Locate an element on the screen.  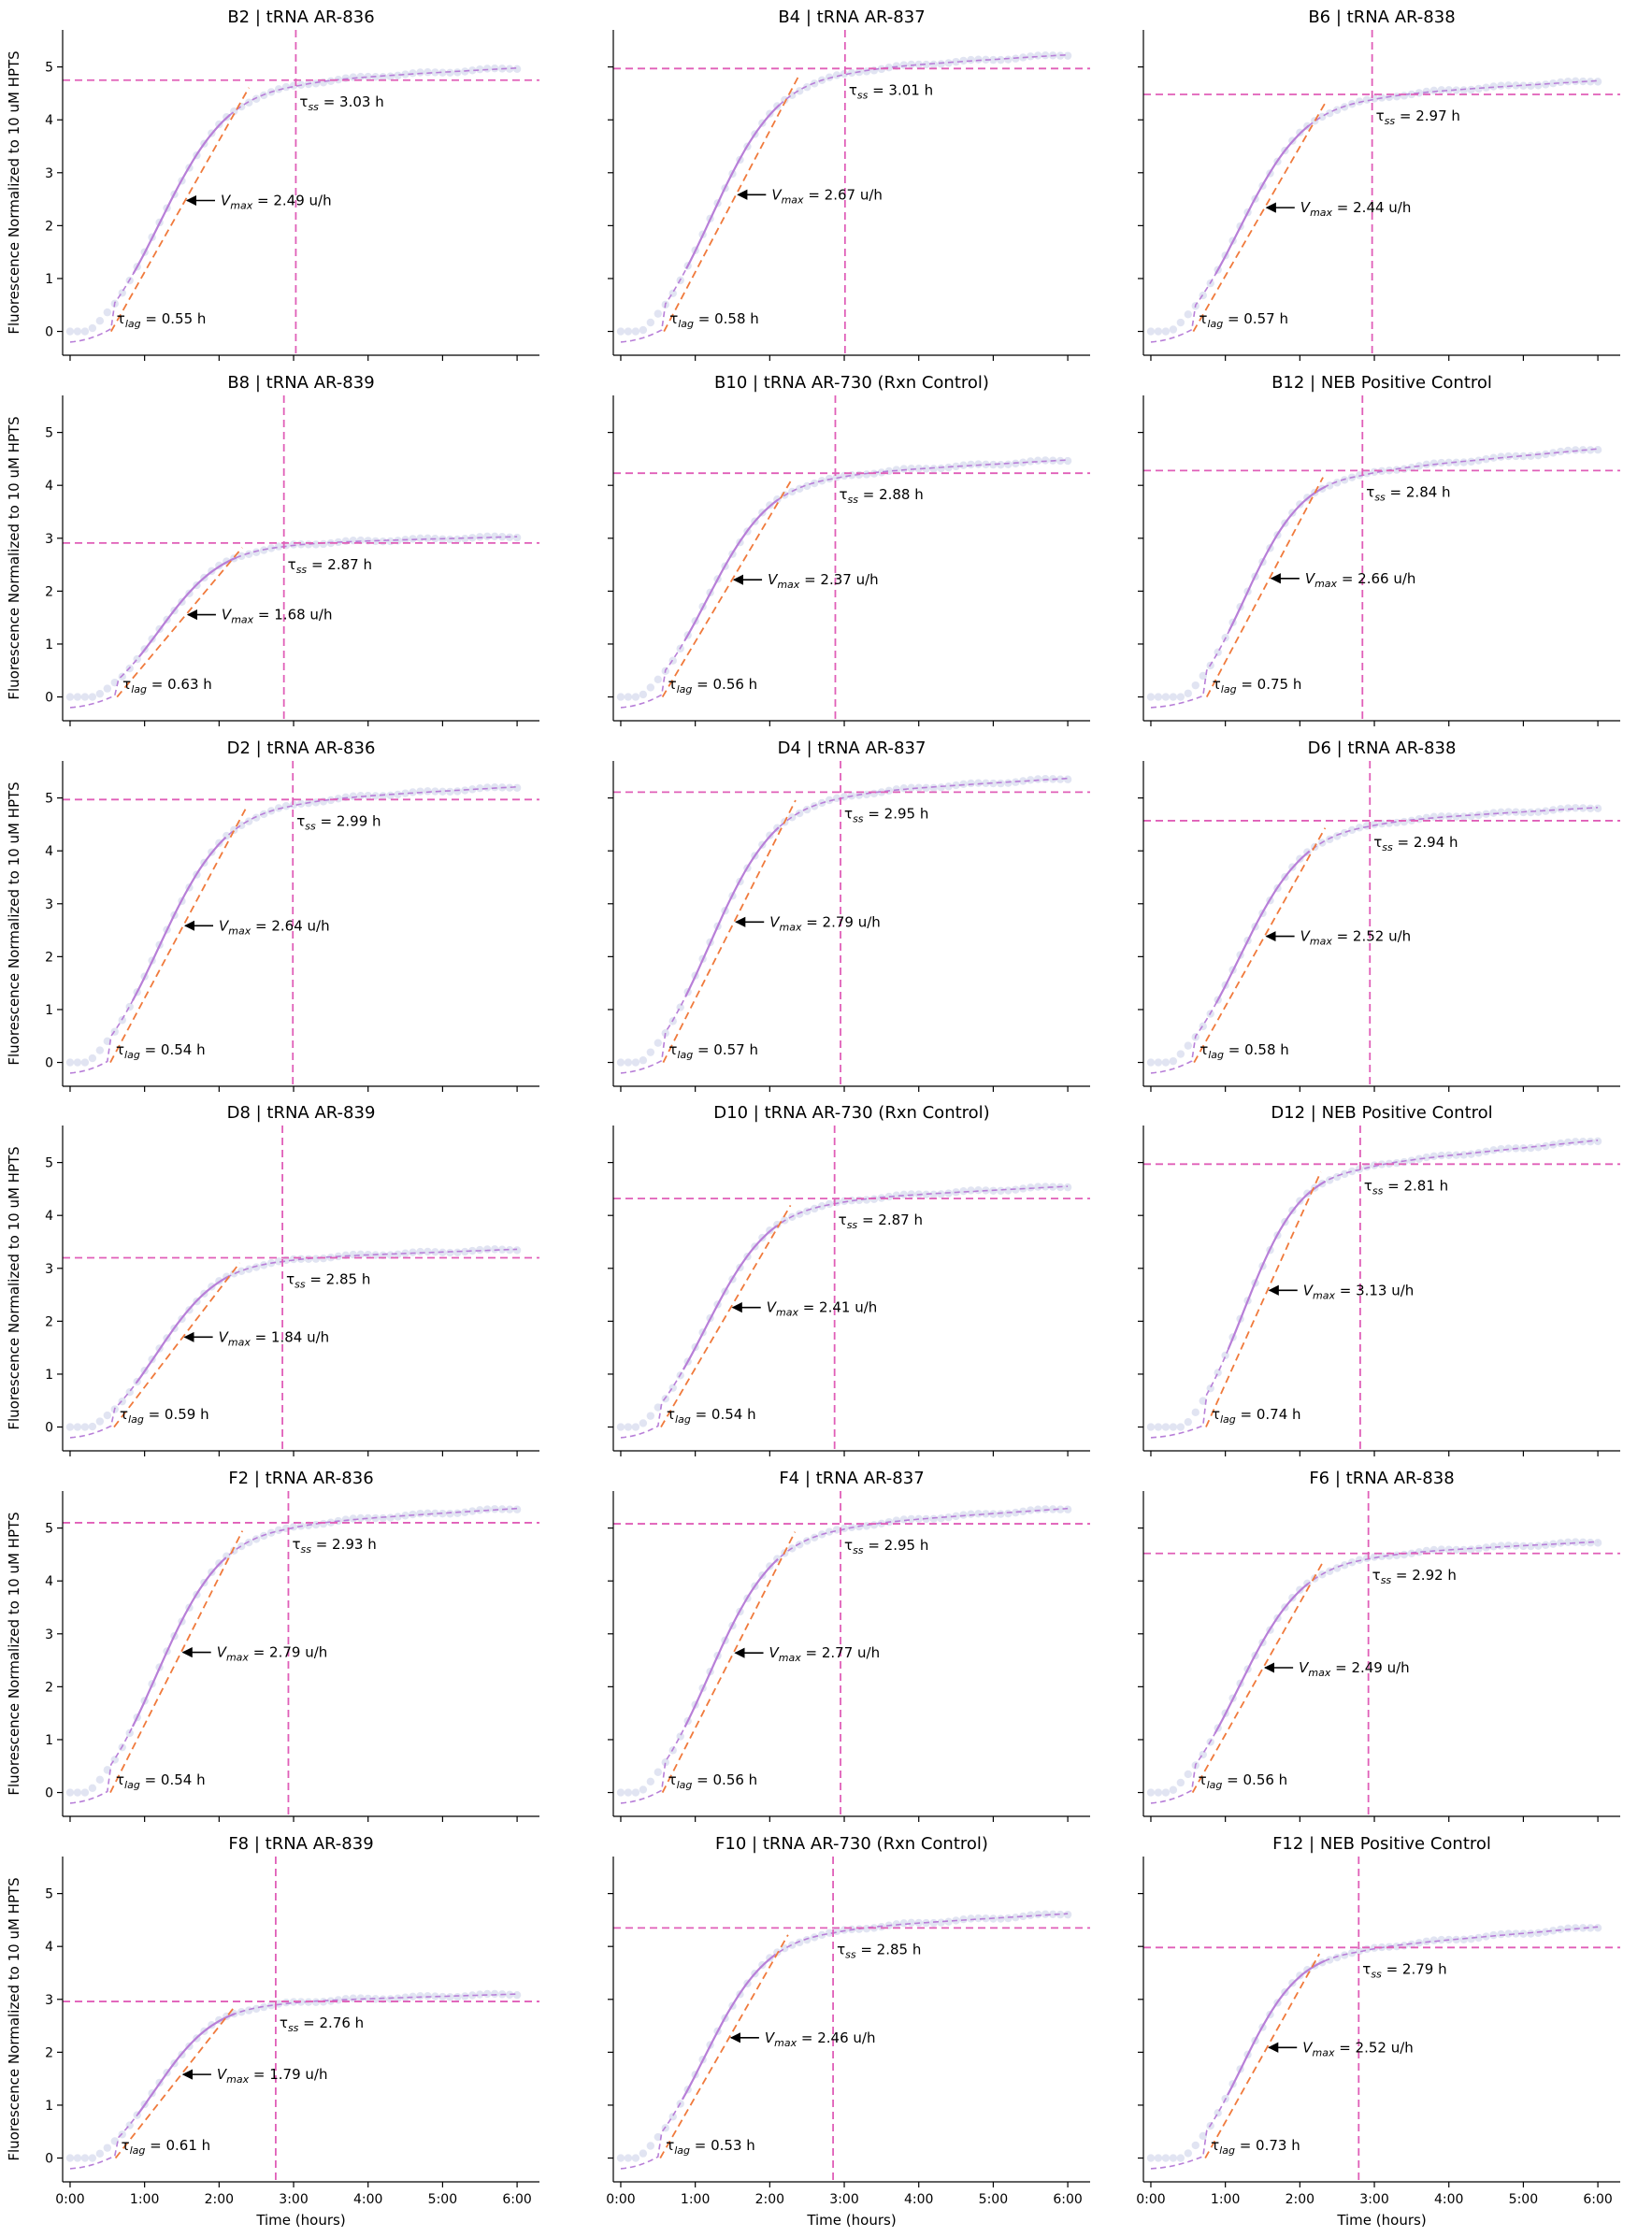
y-tick-label: 0 is located at coordinates (49, 2159).